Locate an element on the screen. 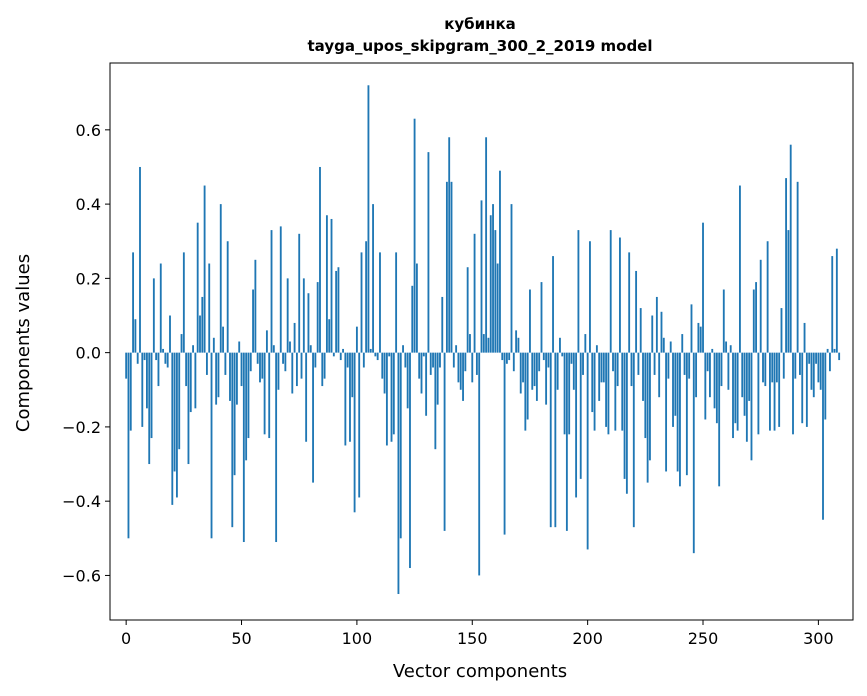 The height and width of the screenshot is (696, 867). x-tick-label: 0 is located at coordinates (126, 638).